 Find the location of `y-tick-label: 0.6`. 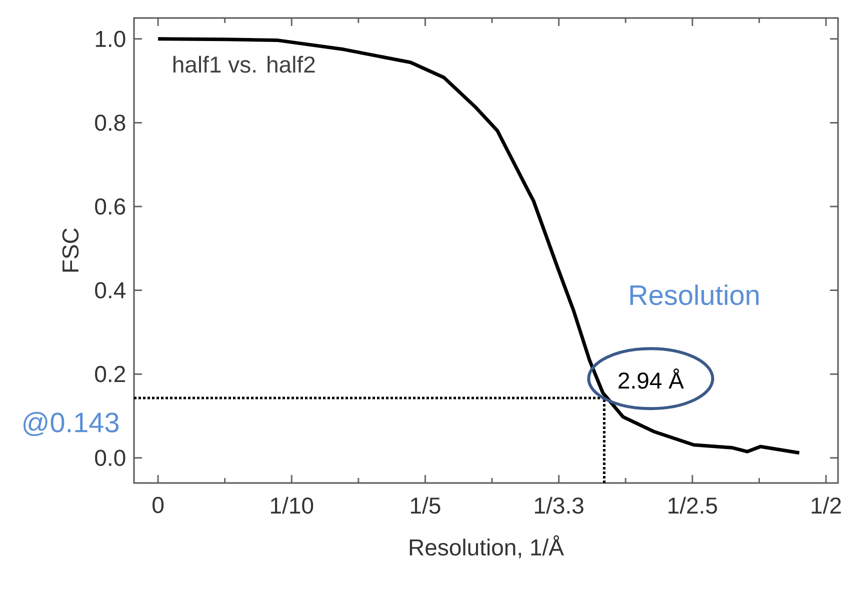

y-tick-label: 0.6 is located at coordinates (110, 206).